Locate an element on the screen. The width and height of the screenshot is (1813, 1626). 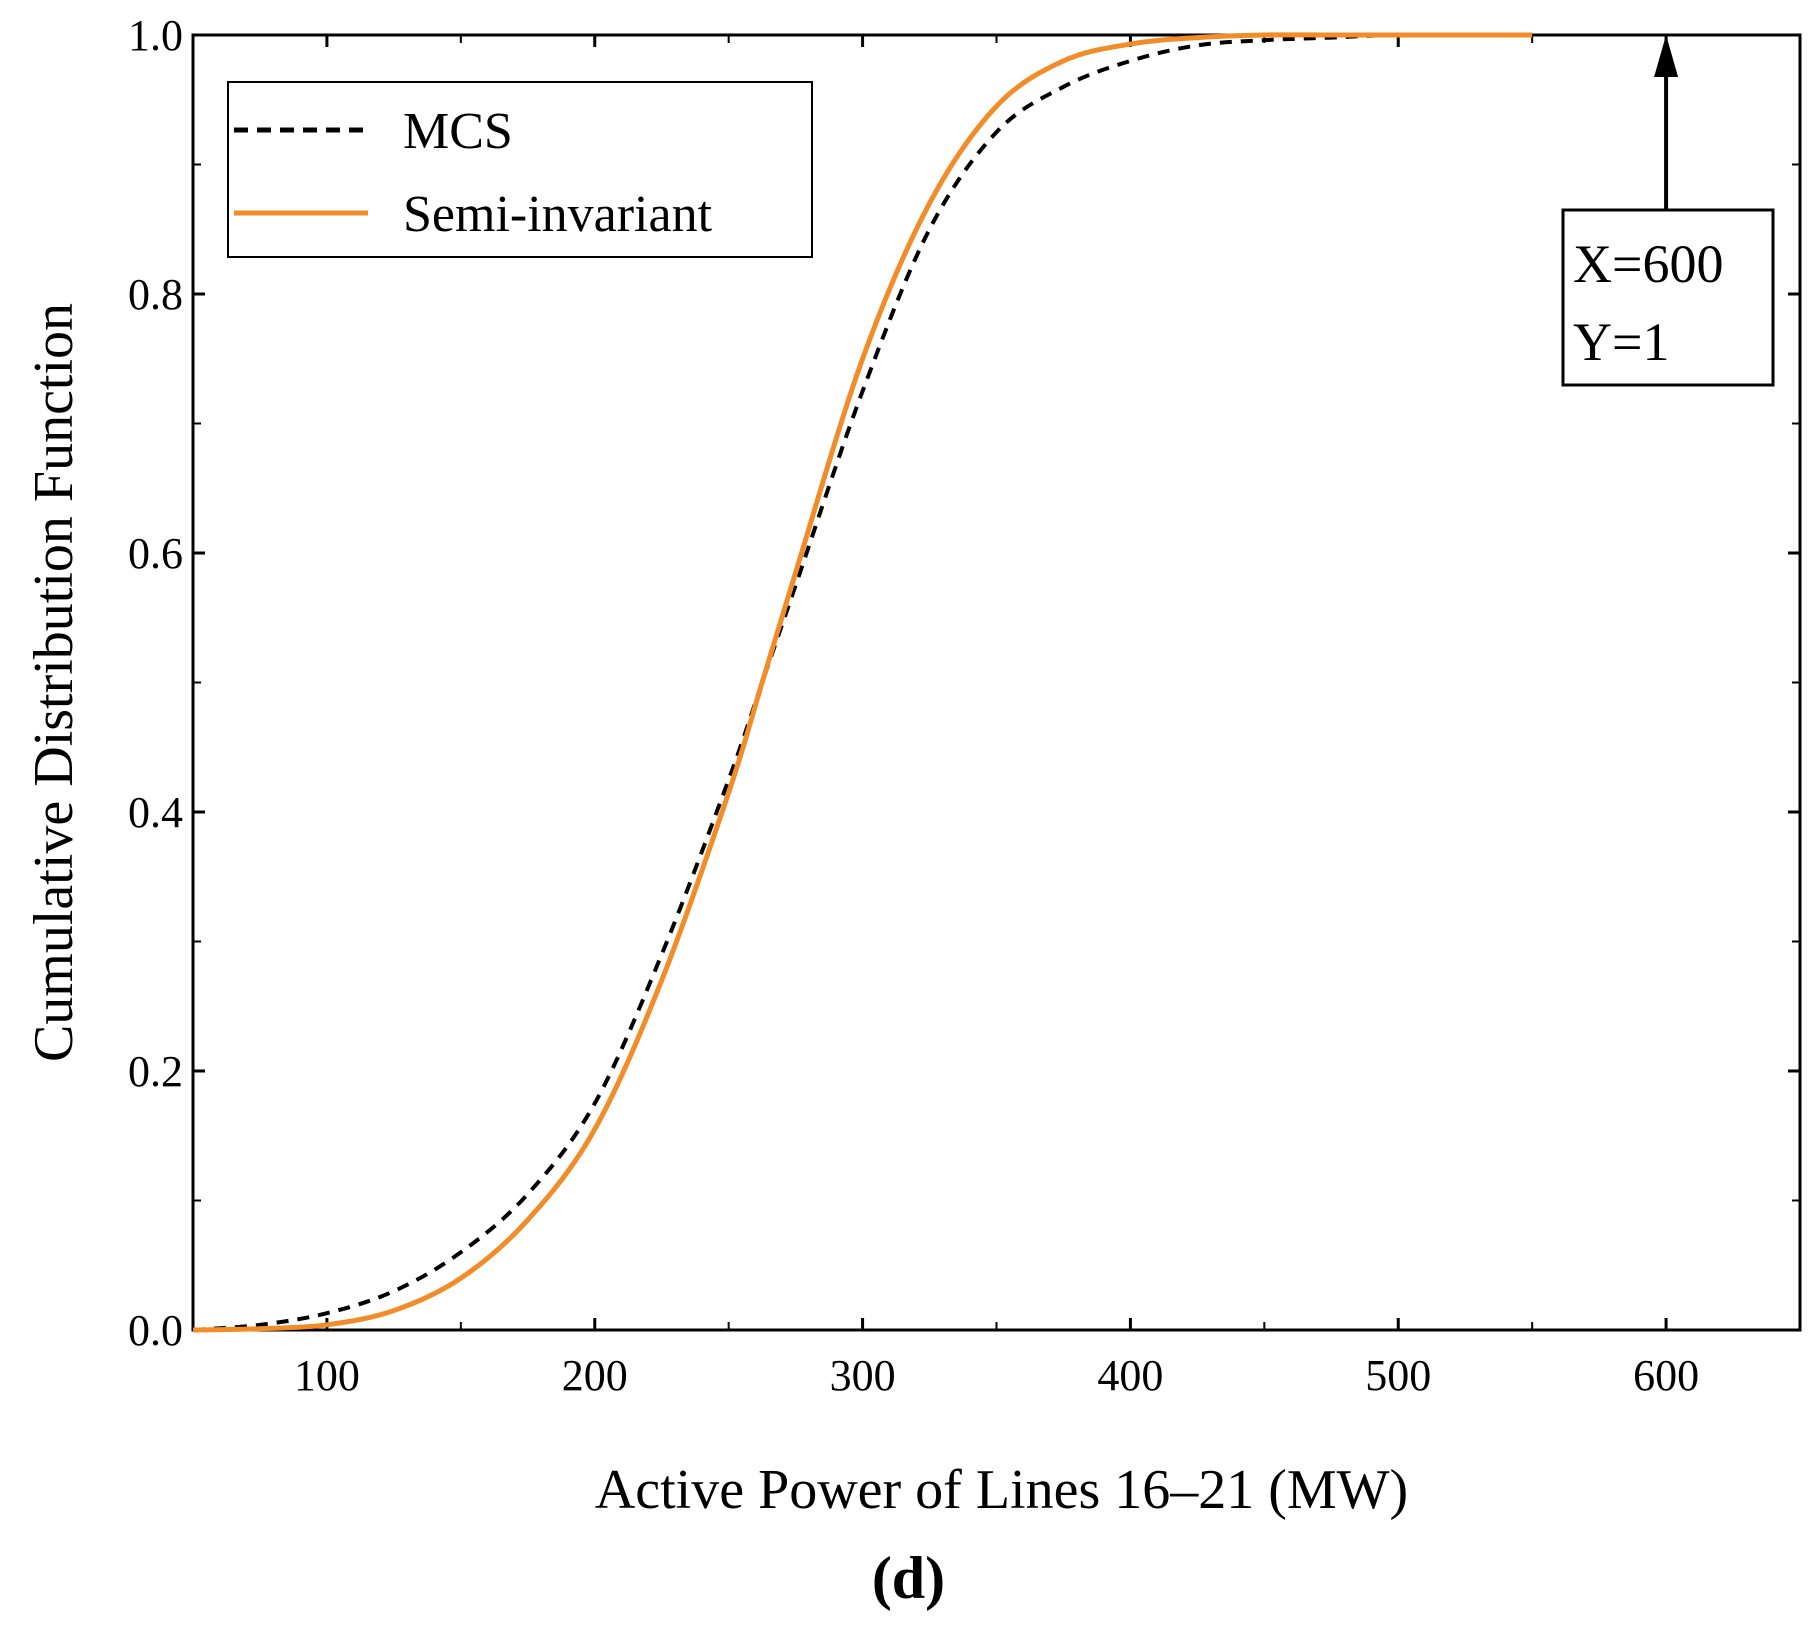
x-tick-label: 400 is located at coordinates (1130, 1375).